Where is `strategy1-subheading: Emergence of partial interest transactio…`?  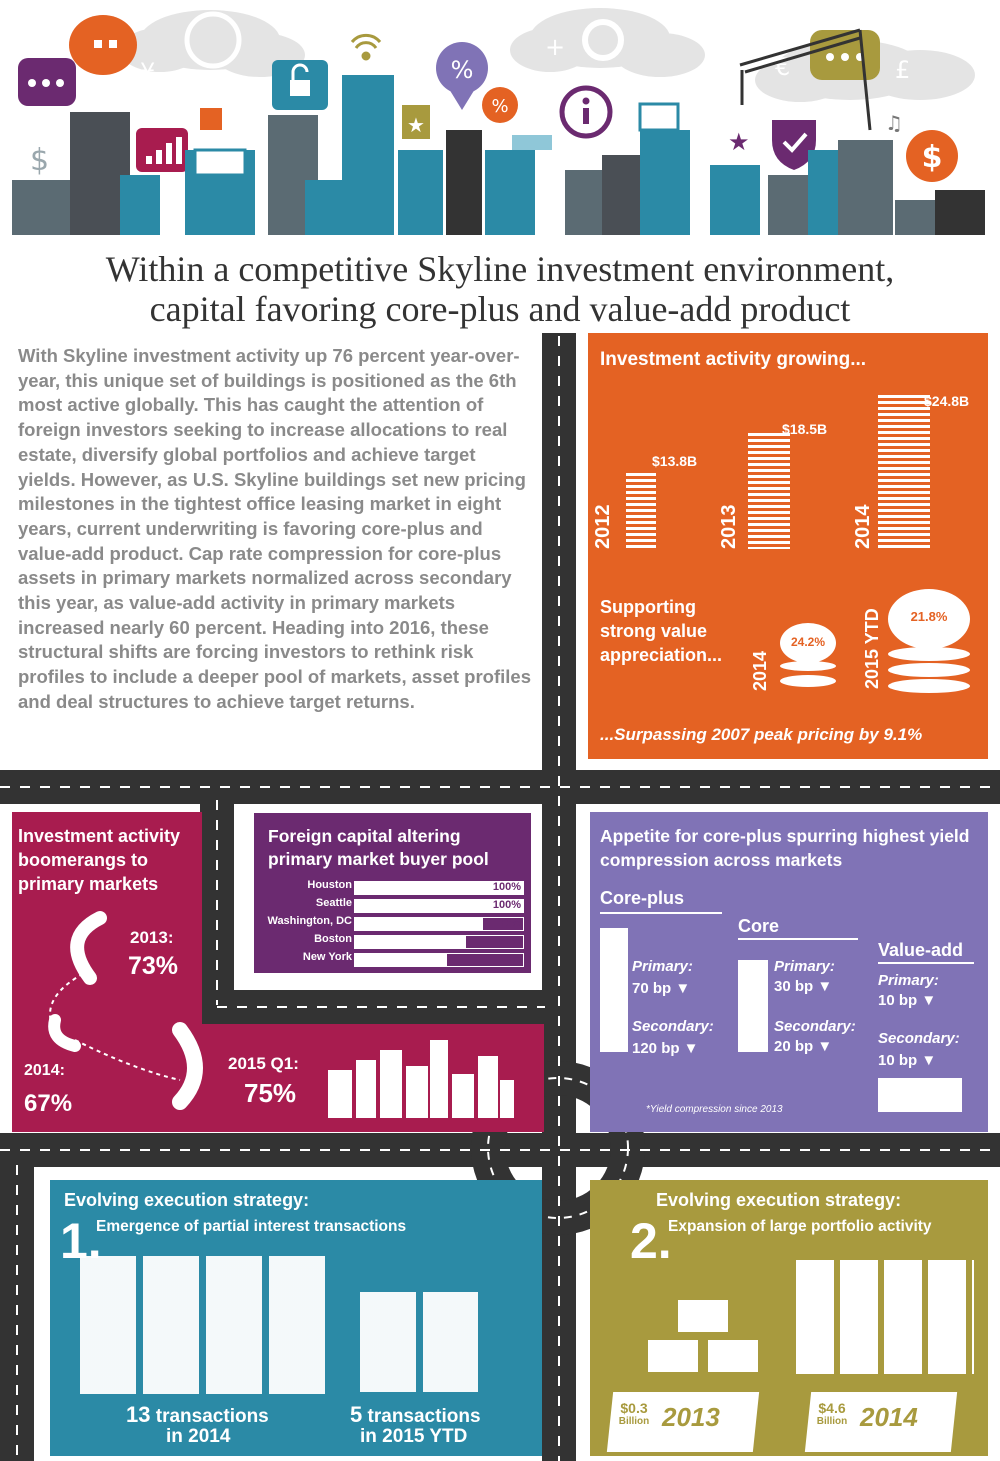
strategy1-subheading: Emergence of partial interest transactio… is located at coordinates (251, 1226).